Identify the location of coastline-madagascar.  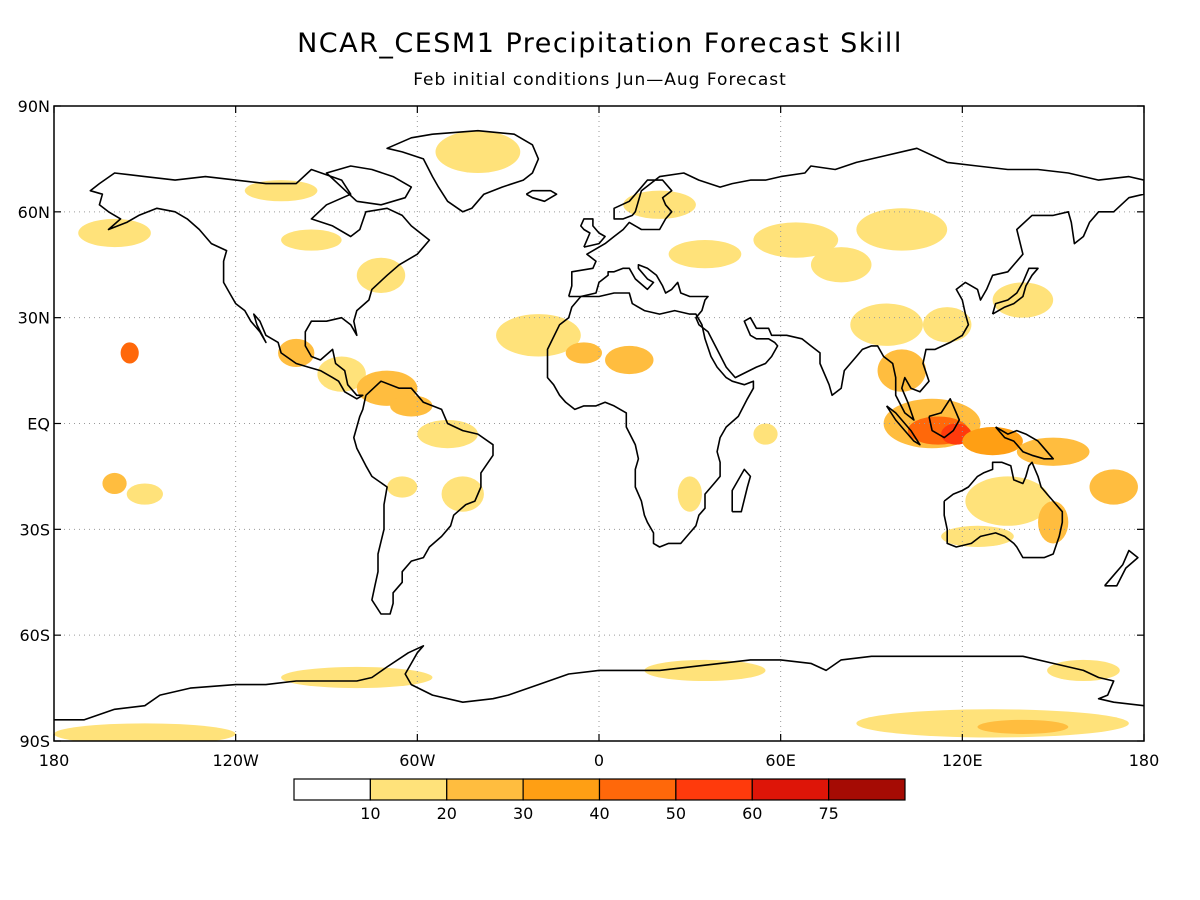
(741, 490).